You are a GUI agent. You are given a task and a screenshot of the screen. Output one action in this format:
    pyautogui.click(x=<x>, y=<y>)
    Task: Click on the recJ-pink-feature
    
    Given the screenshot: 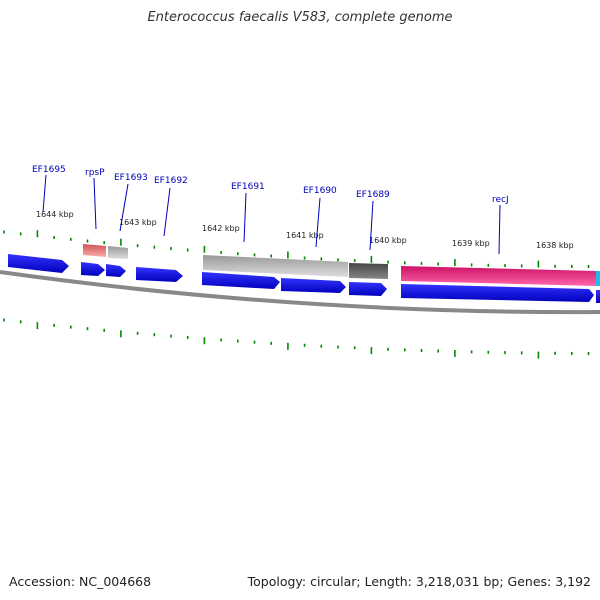 What is the action you would take?
    pyautogui.click(x=498, y=276)
    